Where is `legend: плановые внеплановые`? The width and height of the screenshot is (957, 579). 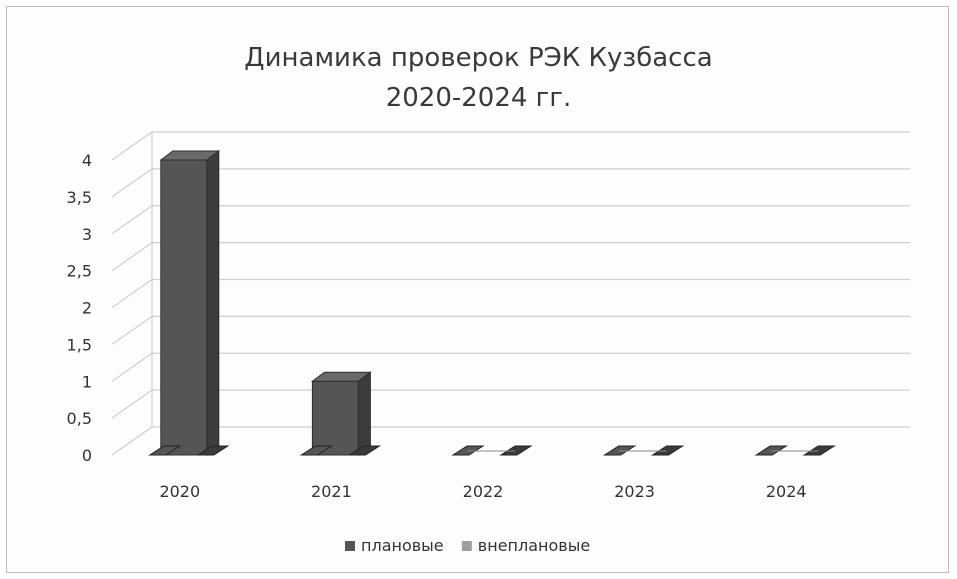
legend: плановые внеплановые is located at coordinates (467, 545).